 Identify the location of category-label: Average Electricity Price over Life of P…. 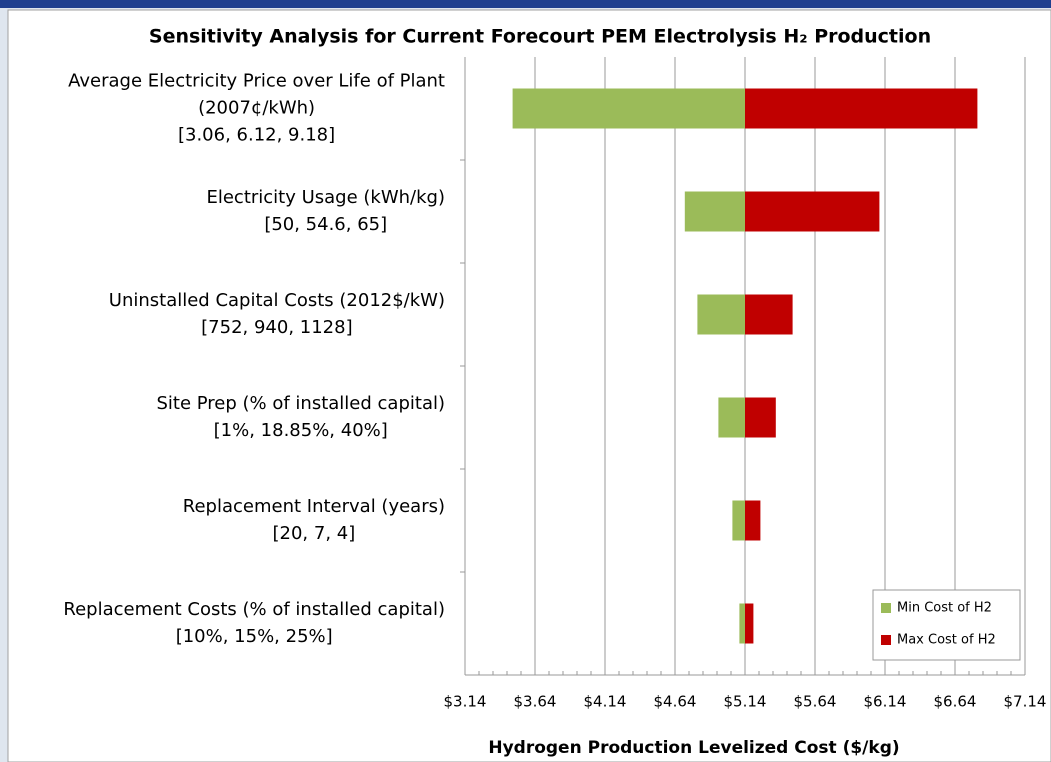
(256, 108).